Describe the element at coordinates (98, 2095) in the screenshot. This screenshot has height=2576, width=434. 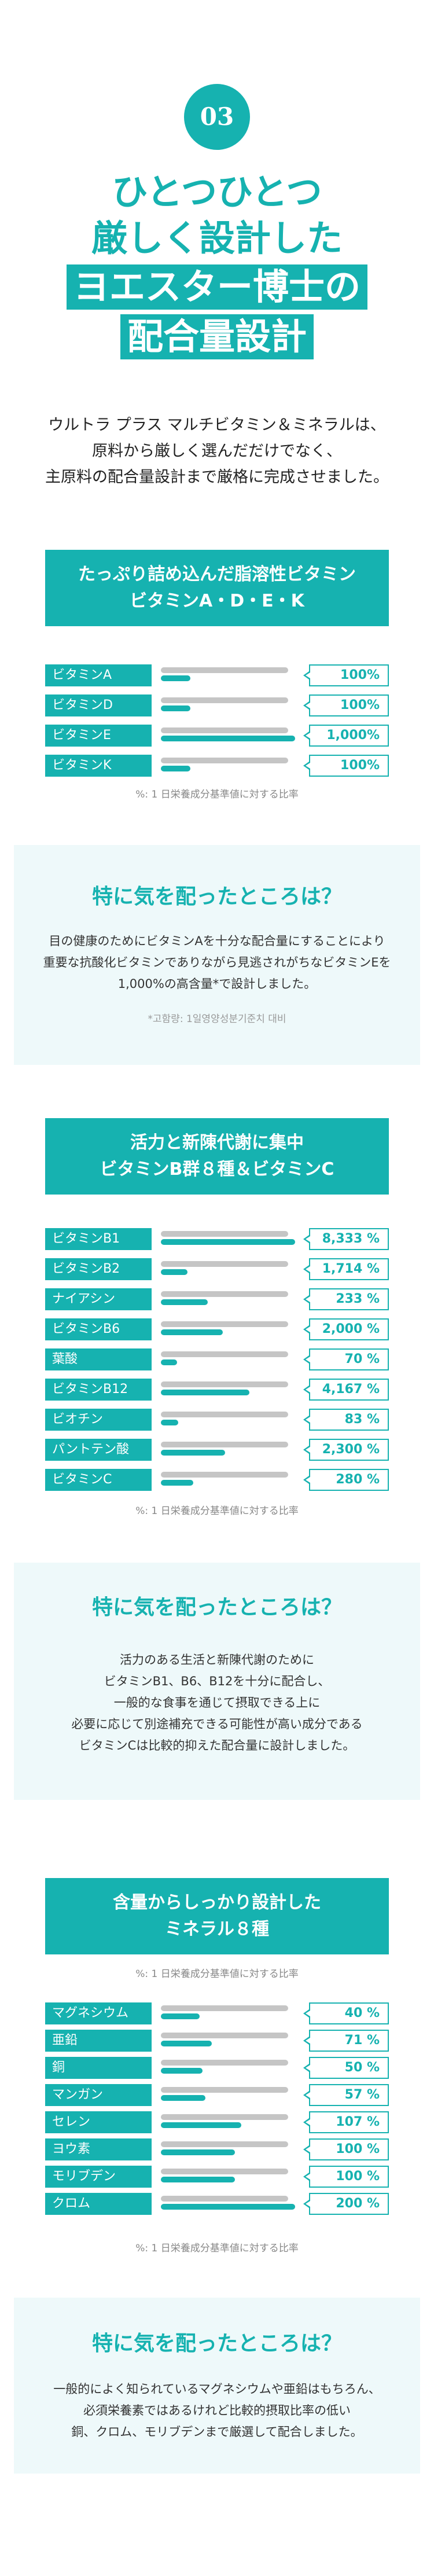
I see `nutrient-label: マンガン` at that location.